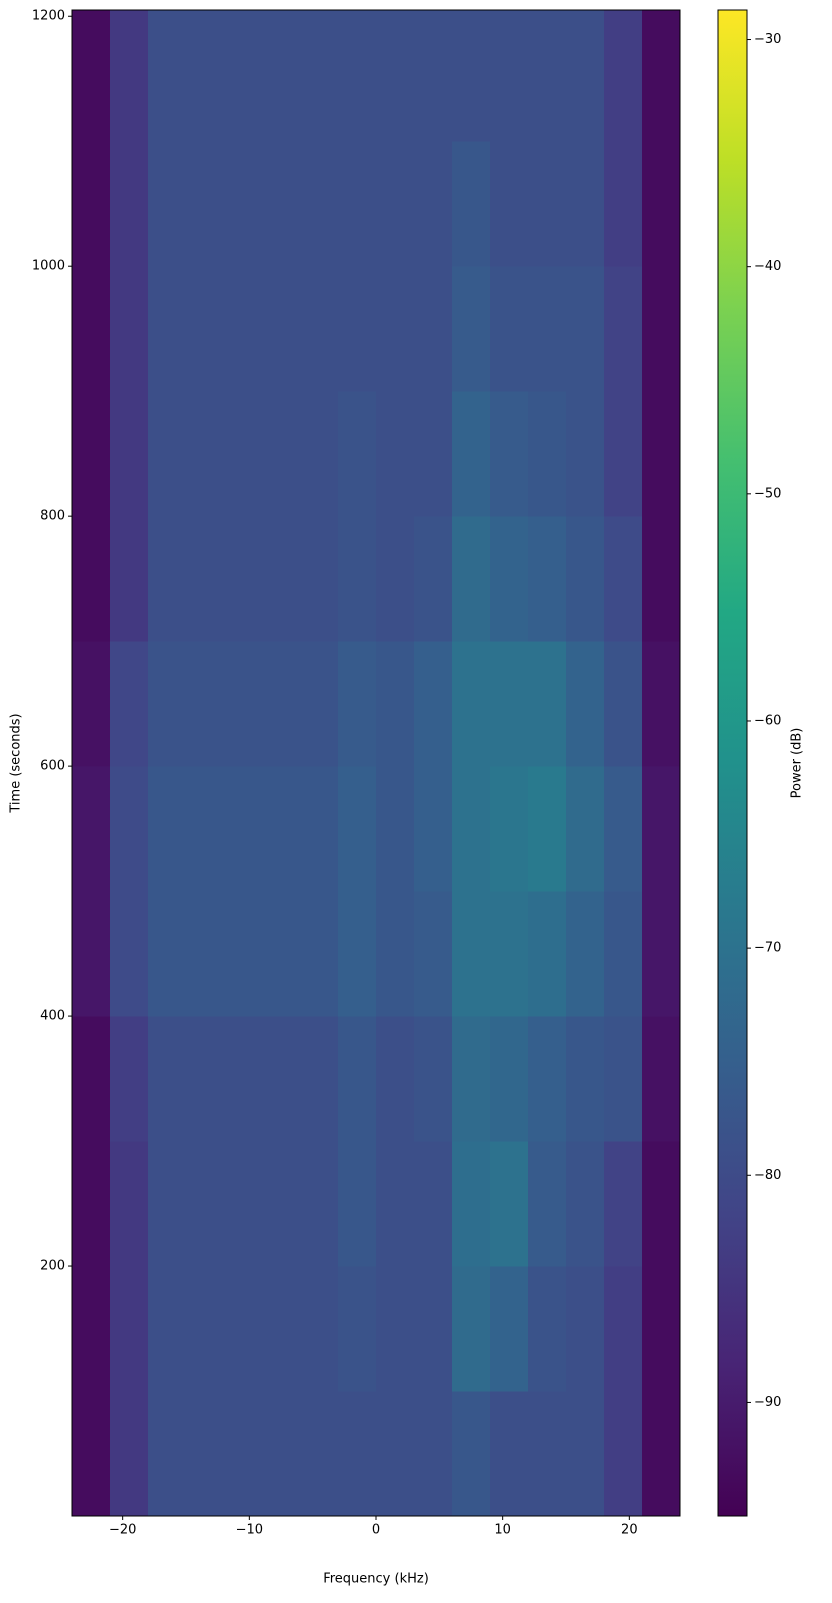  Describe the element at coordinates (767, 720) in the screenshot. I see `colorbar-tick-label: −60` at that location.